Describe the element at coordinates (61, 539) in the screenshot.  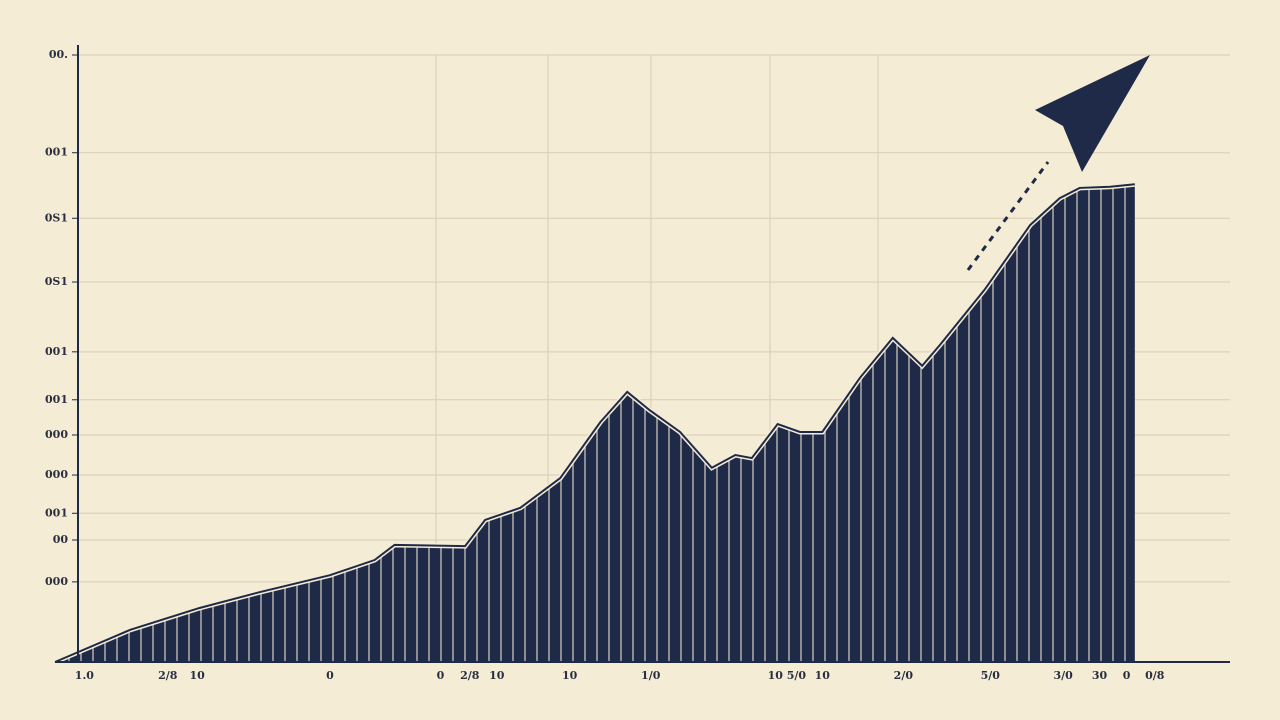
I see `y-tick-label: 00` at that location.